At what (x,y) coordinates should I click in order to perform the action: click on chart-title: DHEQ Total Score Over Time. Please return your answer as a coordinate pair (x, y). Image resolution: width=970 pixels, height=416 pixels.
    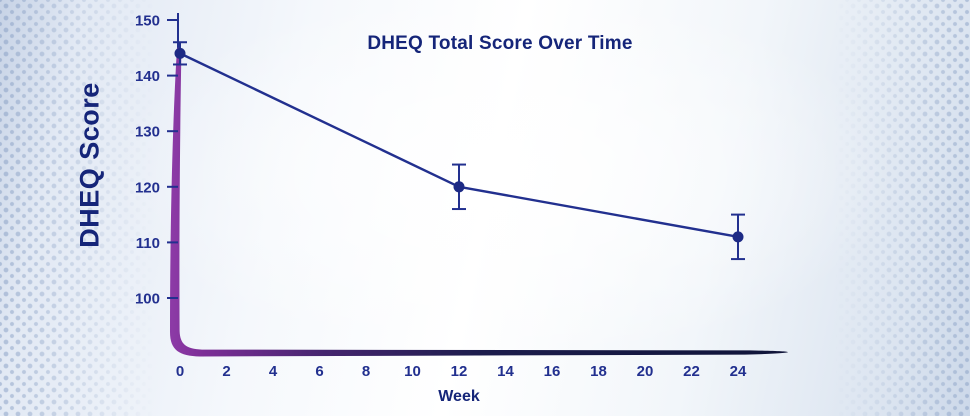
    Looking at the image, I should click on (500, 43).